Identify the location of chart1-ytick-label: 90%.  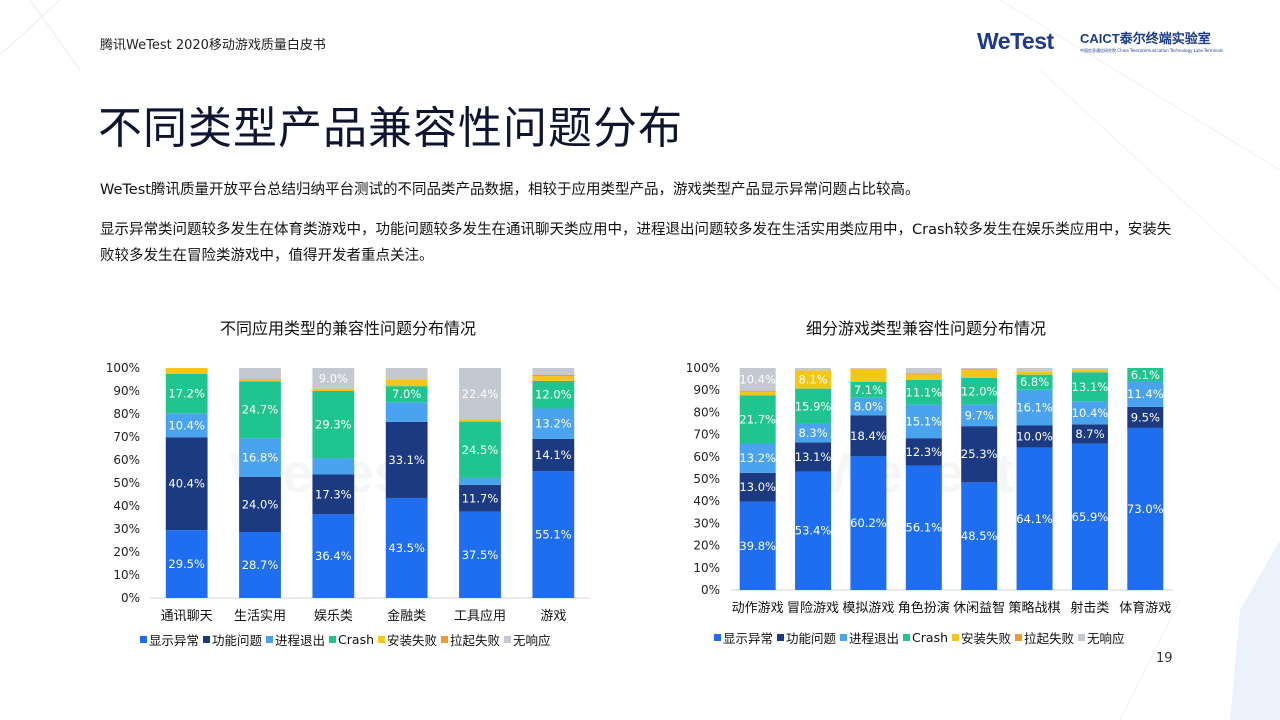
(126, 391).